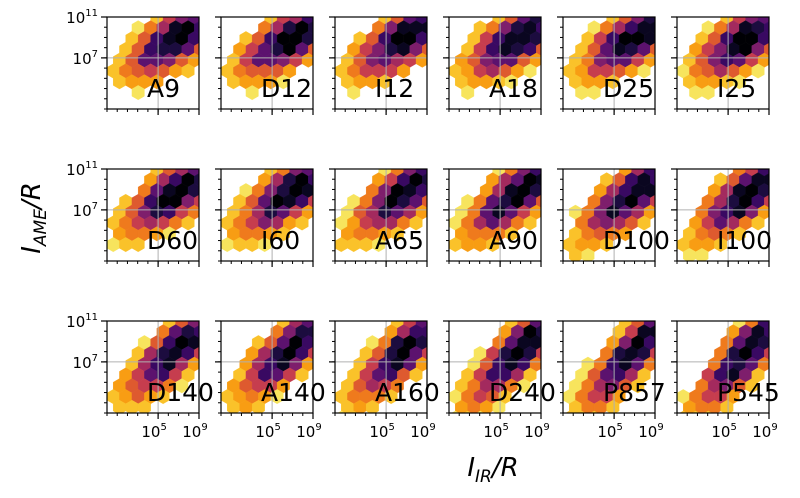 This screenshot has width=800, height=498. I want to click on x-axis-label-sub: IR, so click(483, 477).